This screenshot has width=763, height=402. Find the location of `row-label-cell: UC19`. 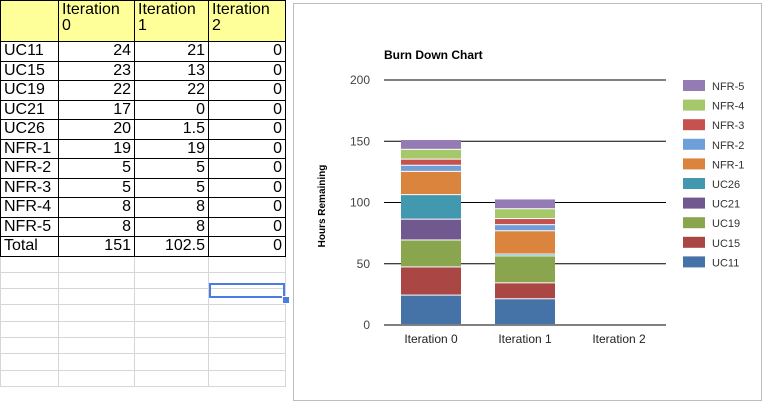

row-label-cell: UC19 is located at coordinates (29, 90).